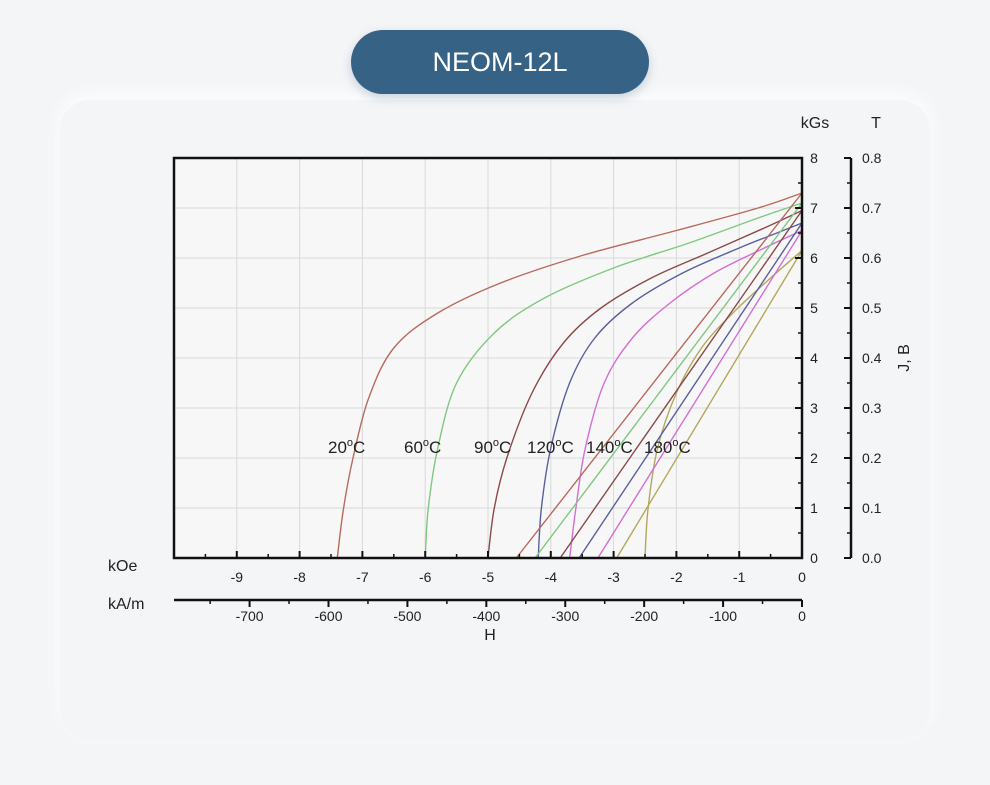 Image resolution: width=990 pixels, height=785 pixels. I want to click on series-line-j-90c, so click(645, 384).